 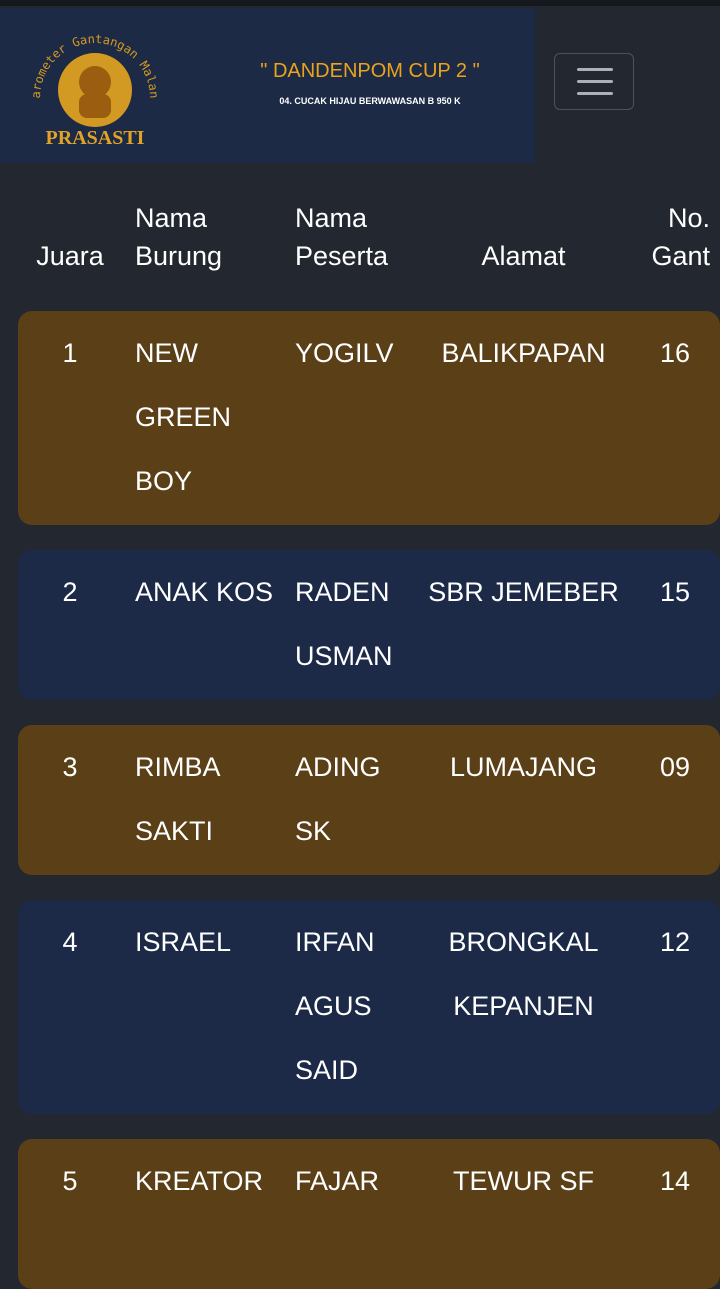 What do you see at coordinates (177, 799) in the screenshot?
I see `cell: RIMBA SAKTI` at bounding box center [177, 799].